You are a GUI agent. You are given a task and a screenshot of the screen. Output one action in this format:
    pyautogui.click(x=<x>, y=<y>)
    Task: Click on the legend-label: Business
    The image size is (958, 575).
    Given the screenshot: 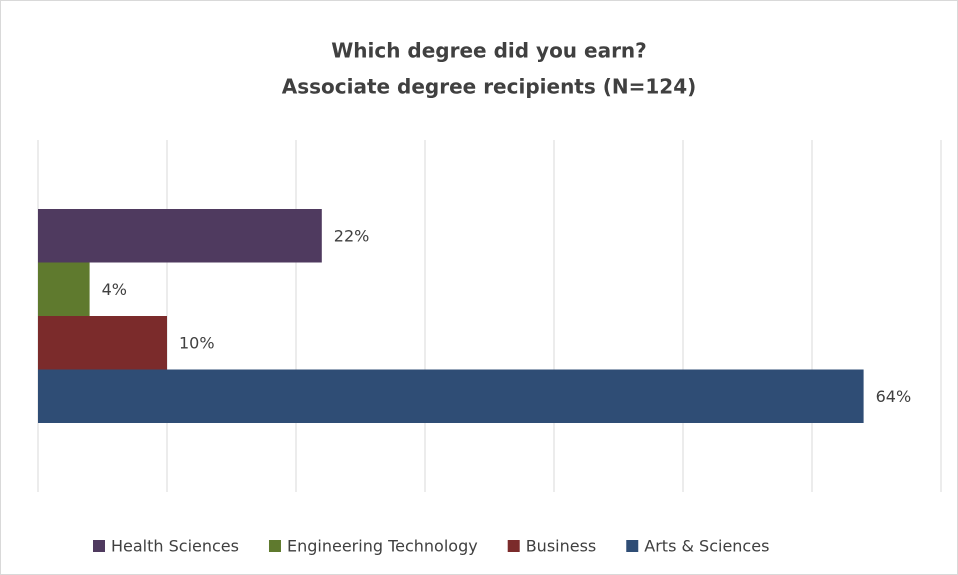 What is the action you would take?
    pyautogui.click(x=561, y=546)
    